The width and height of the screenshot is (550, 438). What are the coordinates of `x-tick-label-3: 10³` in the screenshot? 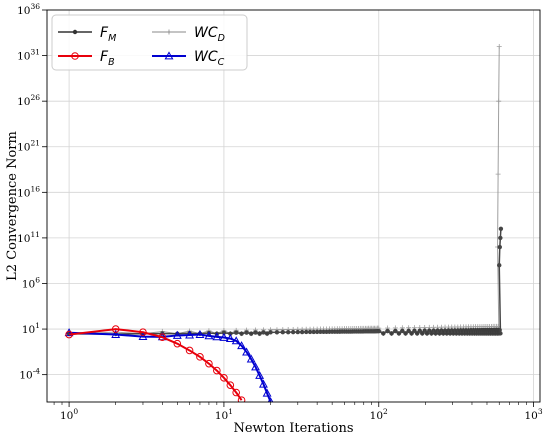 It's located at (534, 414).